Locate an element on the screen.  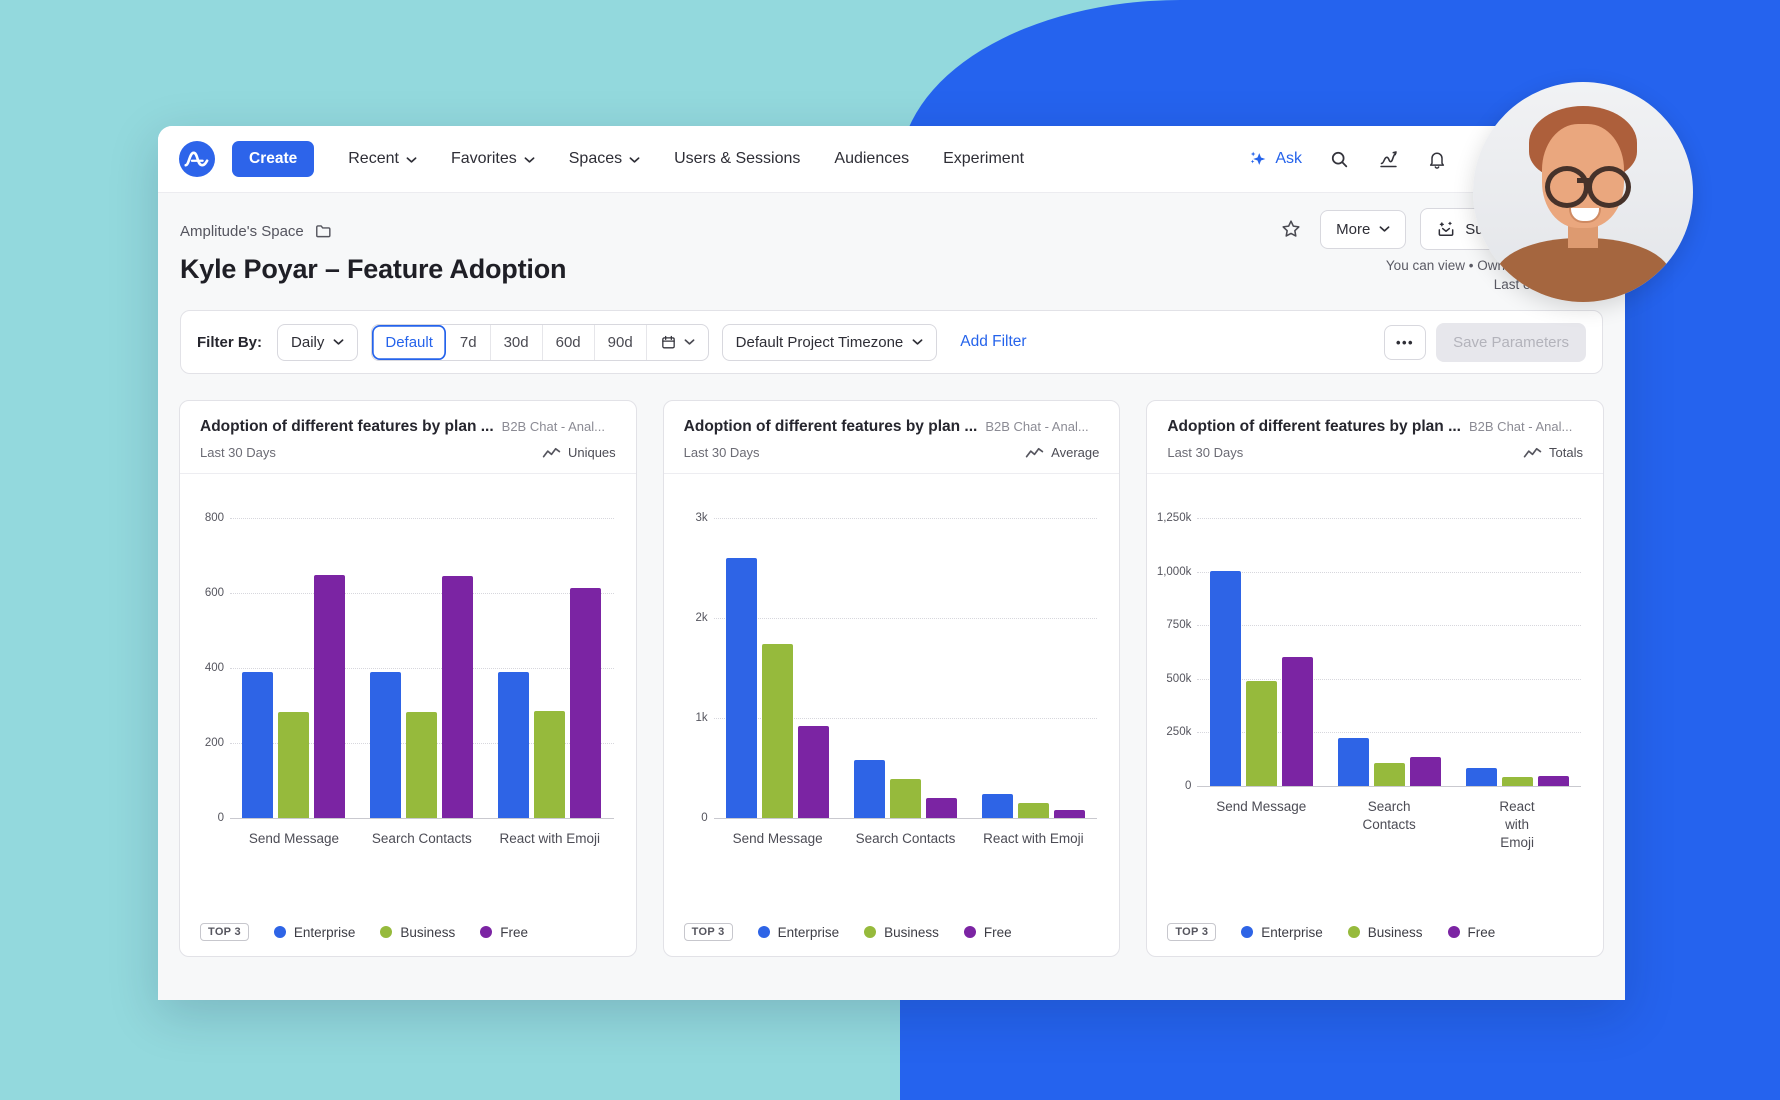
interval-value: Daily is located at coordinates (308, 342).